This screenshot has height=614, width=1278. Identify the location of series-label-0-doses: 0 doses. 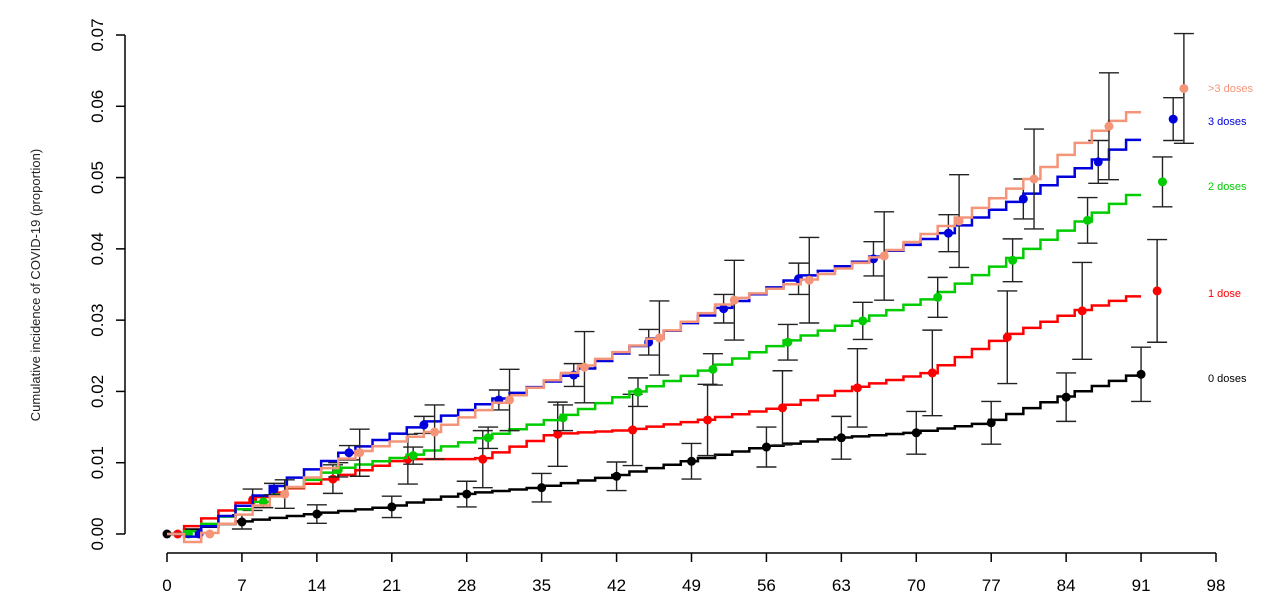
(1227, 379).